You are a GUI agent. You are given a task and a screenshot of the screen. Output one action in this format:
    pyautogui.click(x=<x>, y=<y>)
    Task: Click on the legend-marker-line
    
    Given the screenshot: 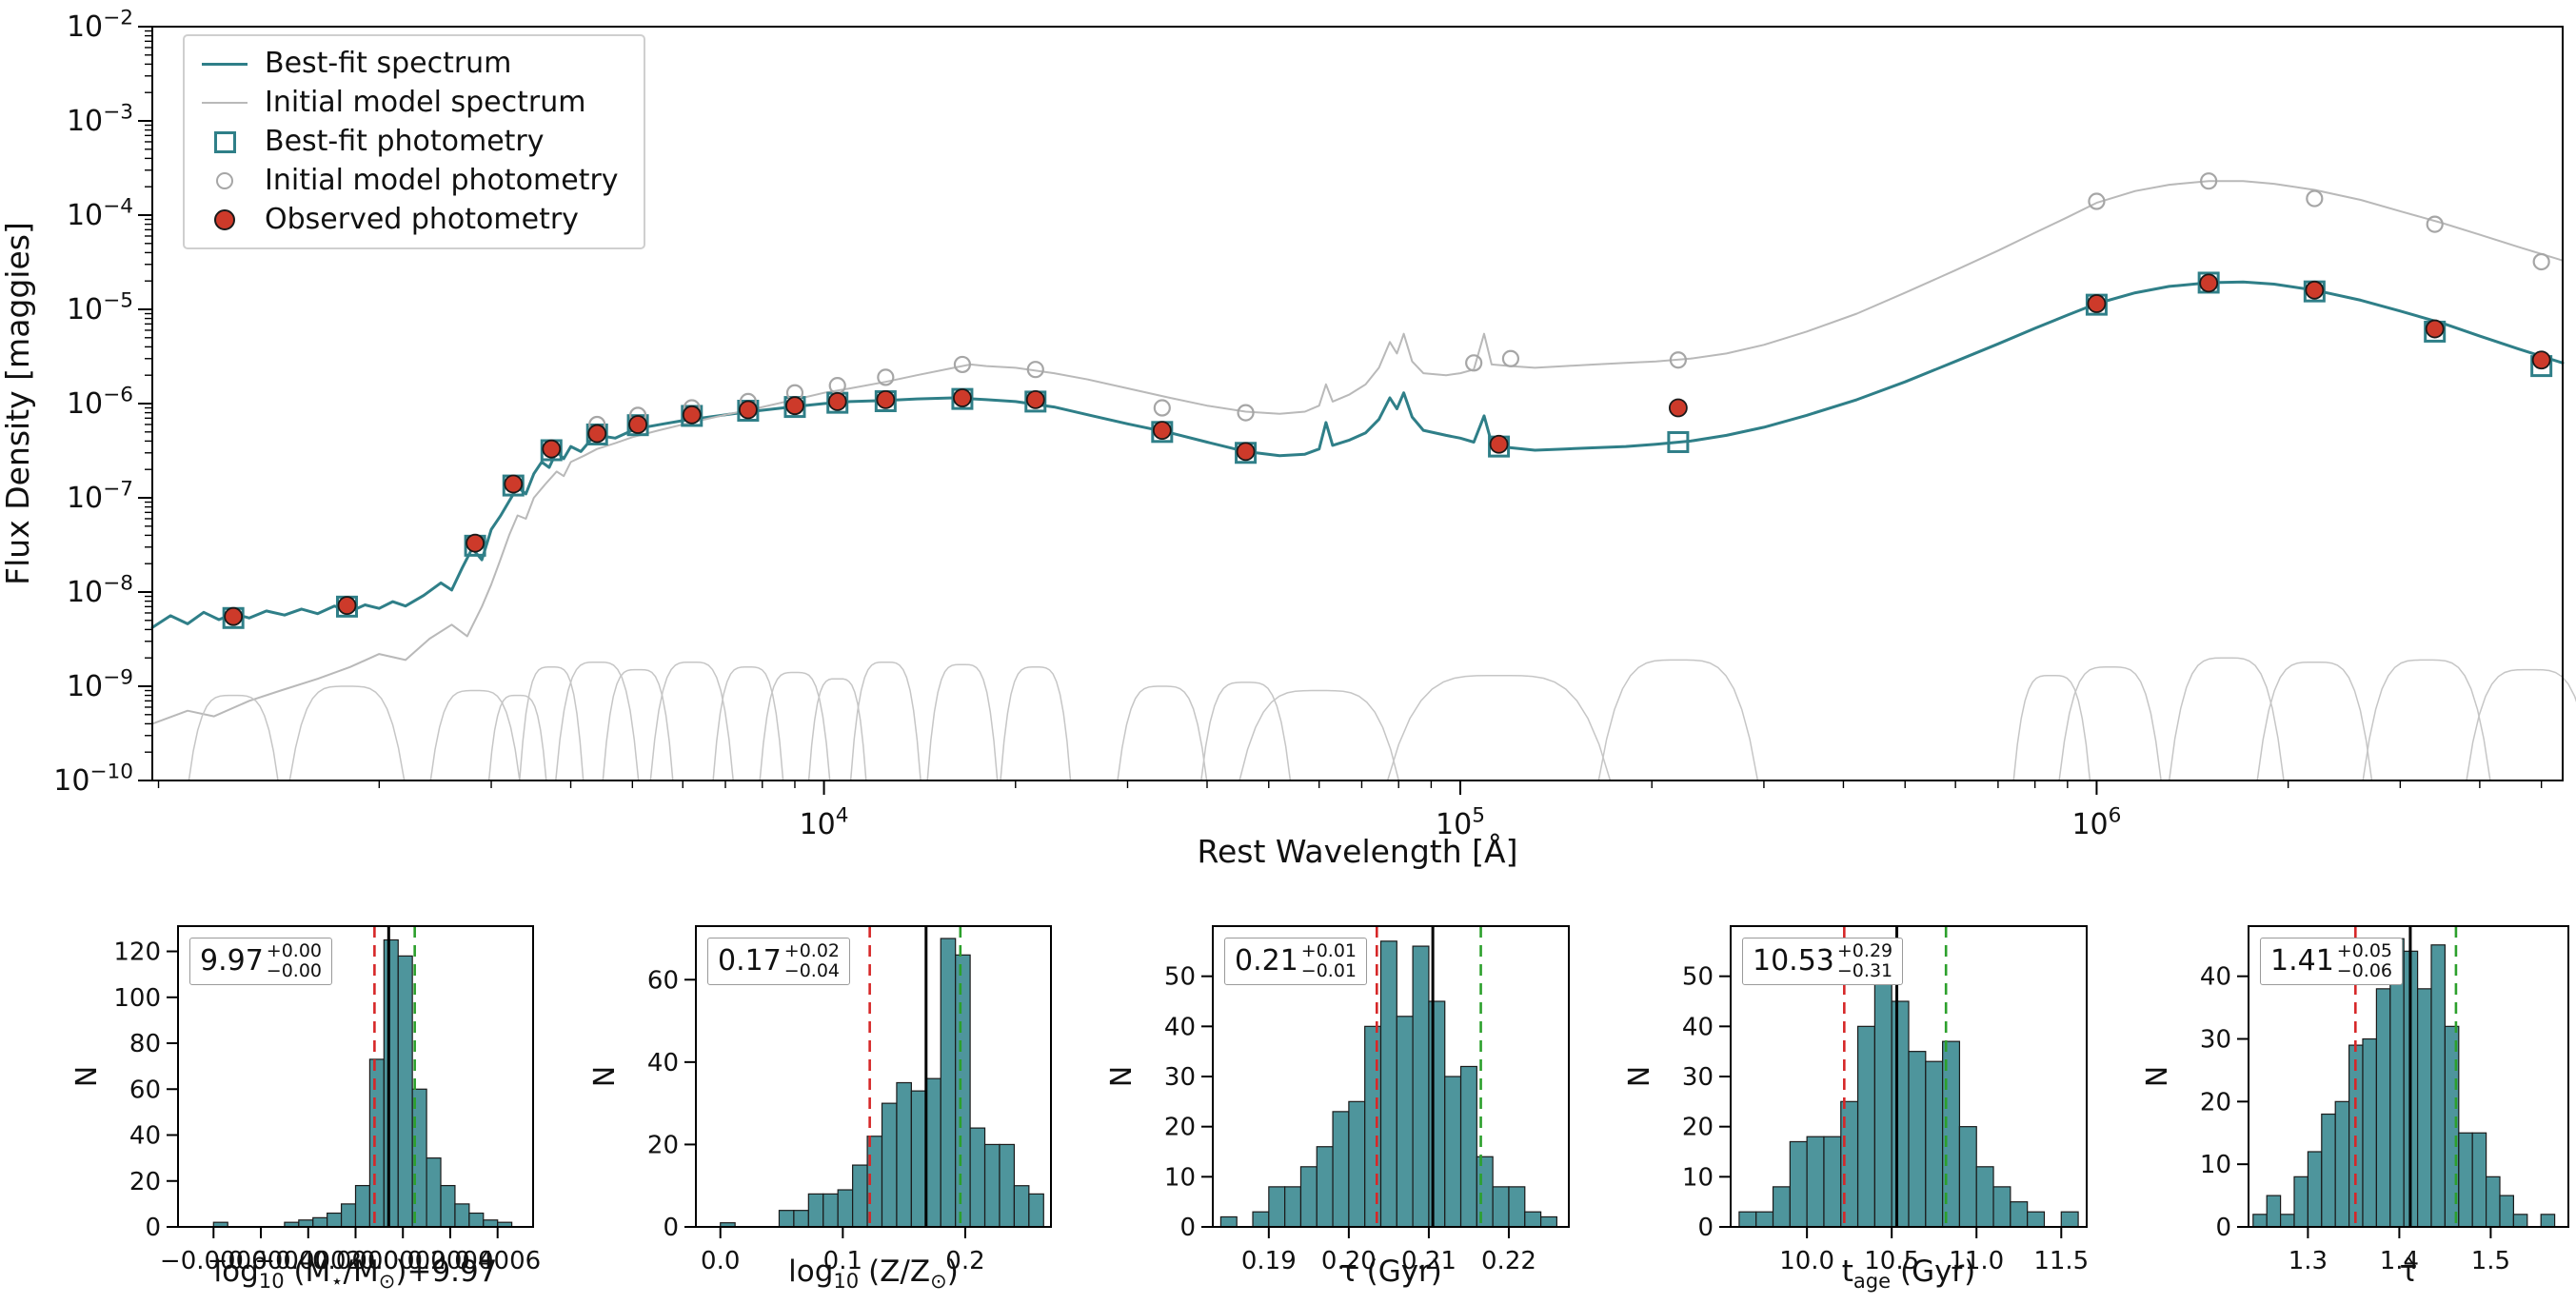 What is the action you would take?
    pyautogui.click(x=225, y=64)
    